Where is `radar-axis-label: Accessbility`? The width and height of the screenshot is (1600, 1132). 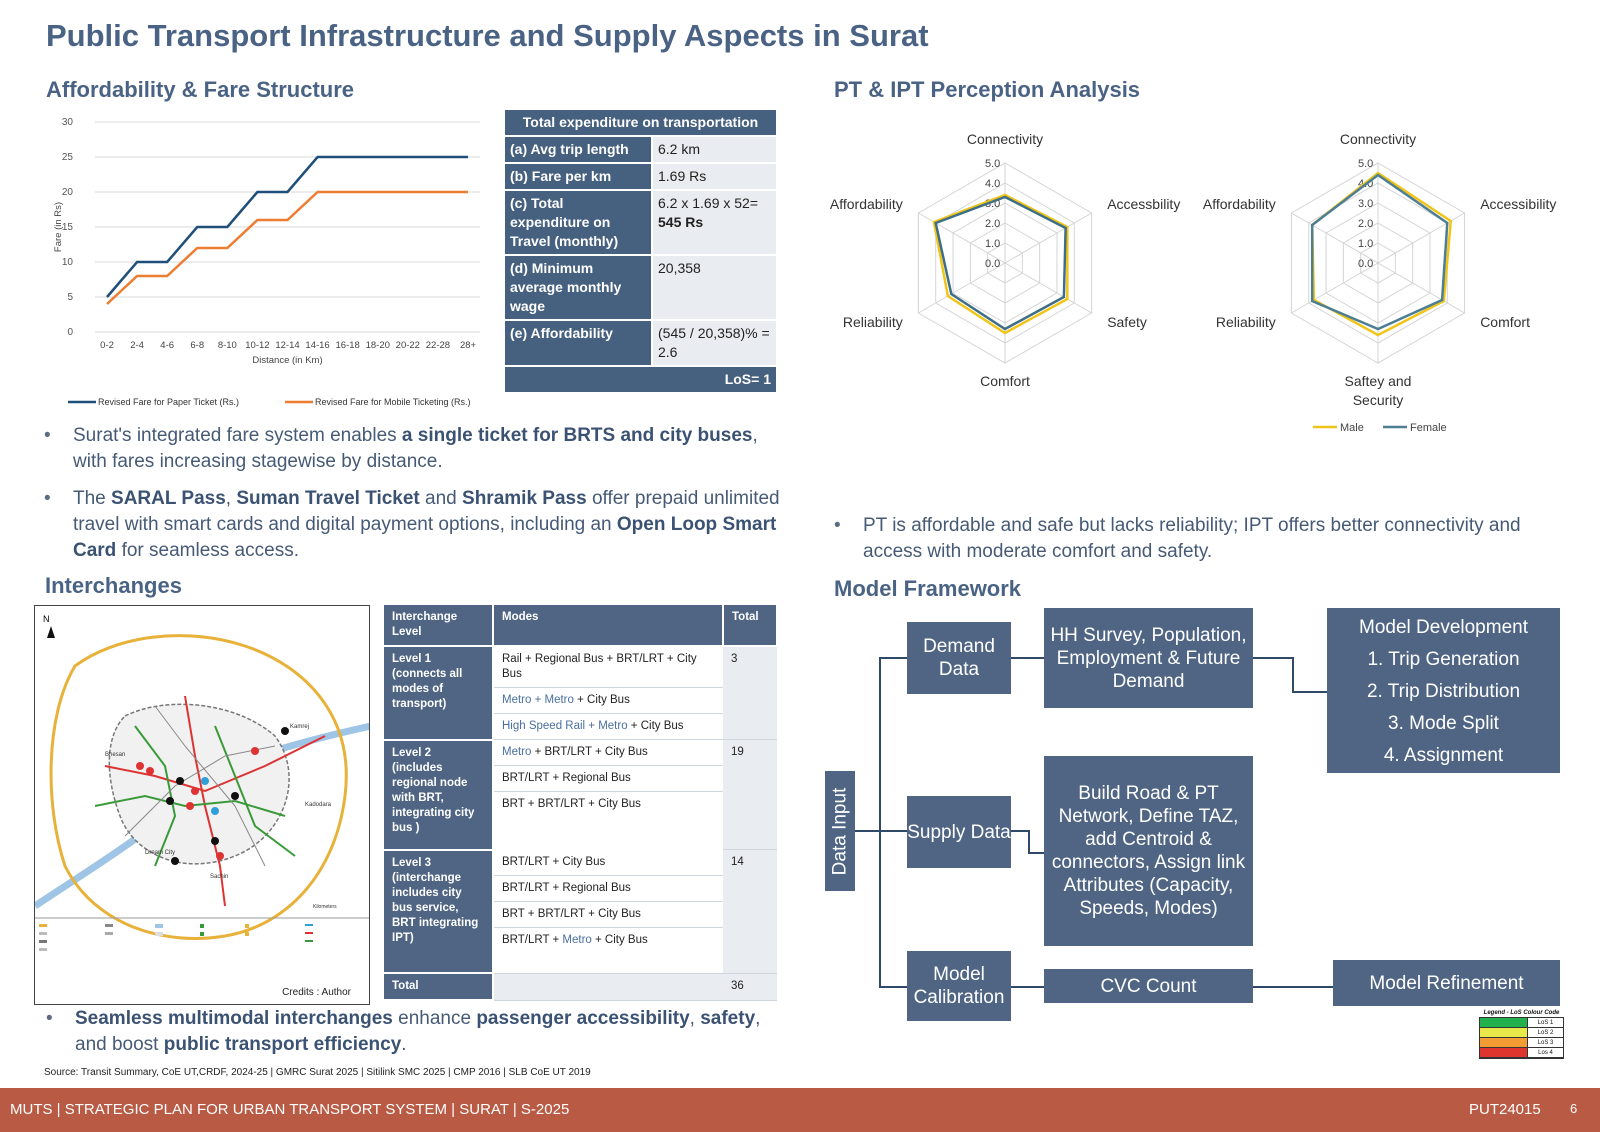 radar-axis-label: Accessbility is located at coordinates (1143, 204).